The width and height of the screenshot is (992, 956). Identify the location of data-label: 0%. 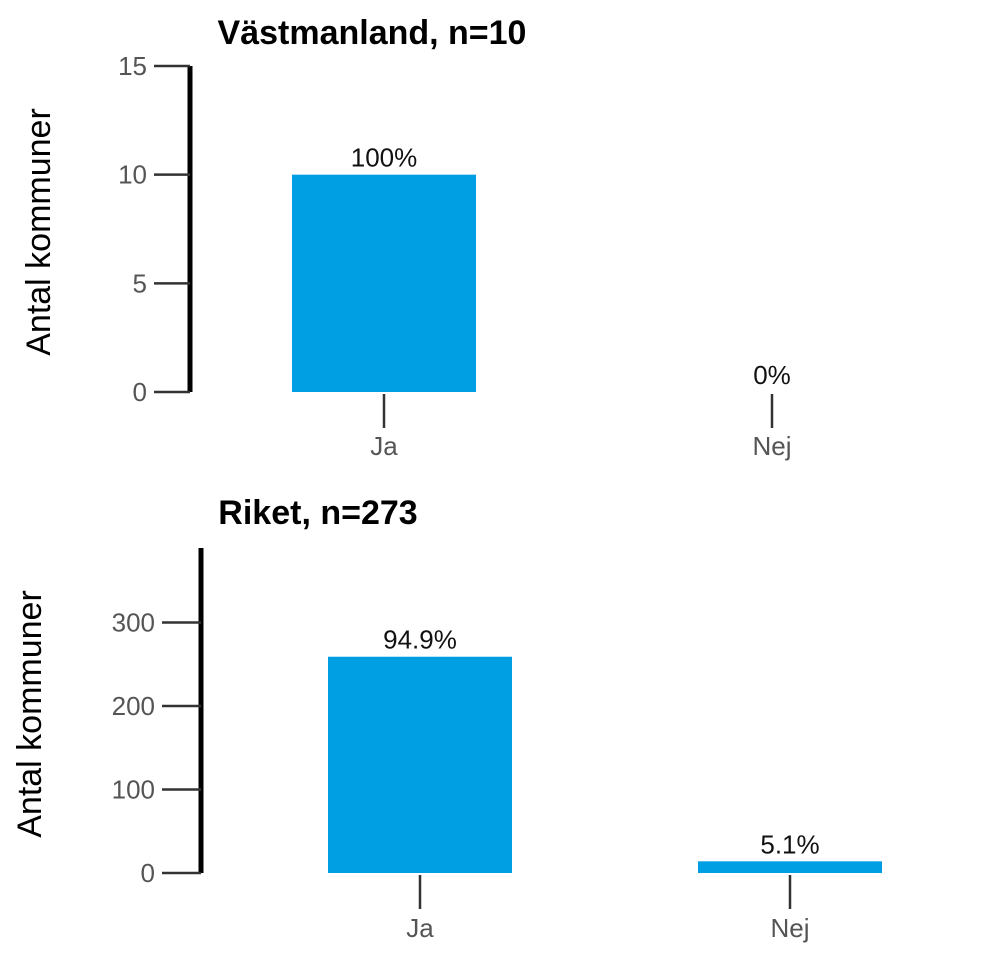
(772, 375).